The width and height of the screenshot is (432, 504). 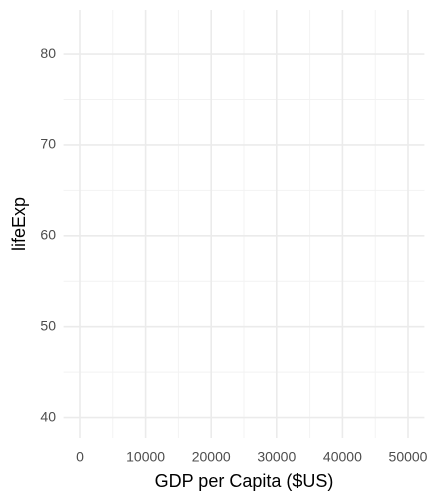 I want to click on x-tick-label: 40000, so click(x=342, y=457).